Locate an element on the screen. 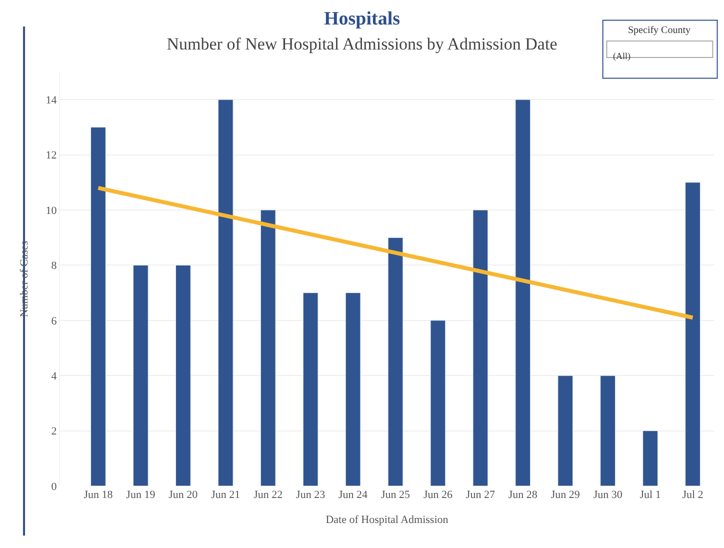  y-axis-title: Number of Cases is located at coordinates (24, 279).